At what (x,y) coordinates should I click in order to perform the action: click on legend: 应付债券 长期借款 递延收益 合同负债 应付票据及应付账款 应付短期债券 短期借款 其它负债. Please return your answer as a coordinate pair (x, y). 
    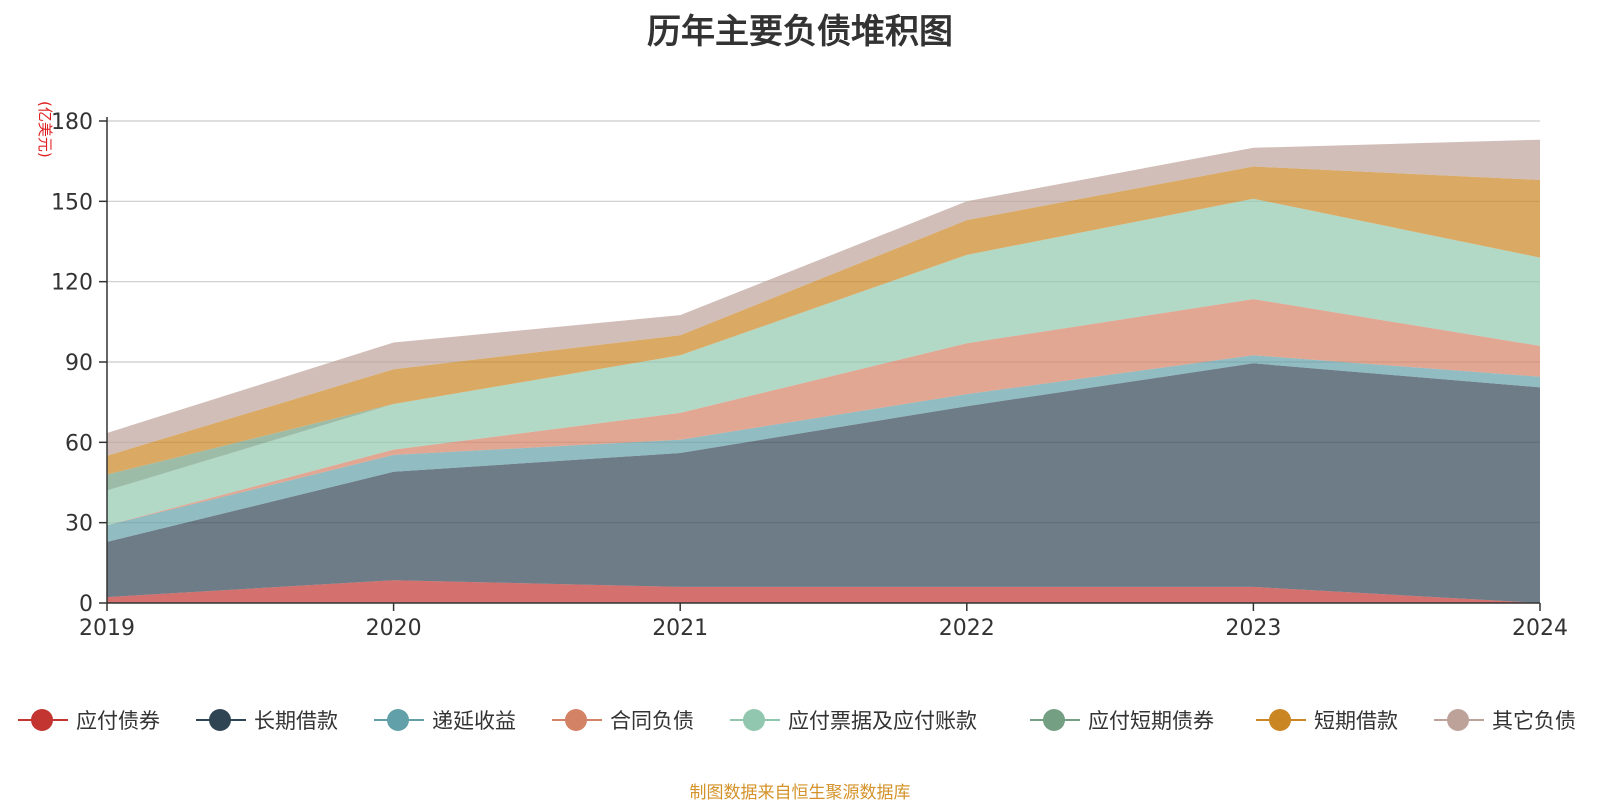
    Looking at the image, I should click on (800, 720).